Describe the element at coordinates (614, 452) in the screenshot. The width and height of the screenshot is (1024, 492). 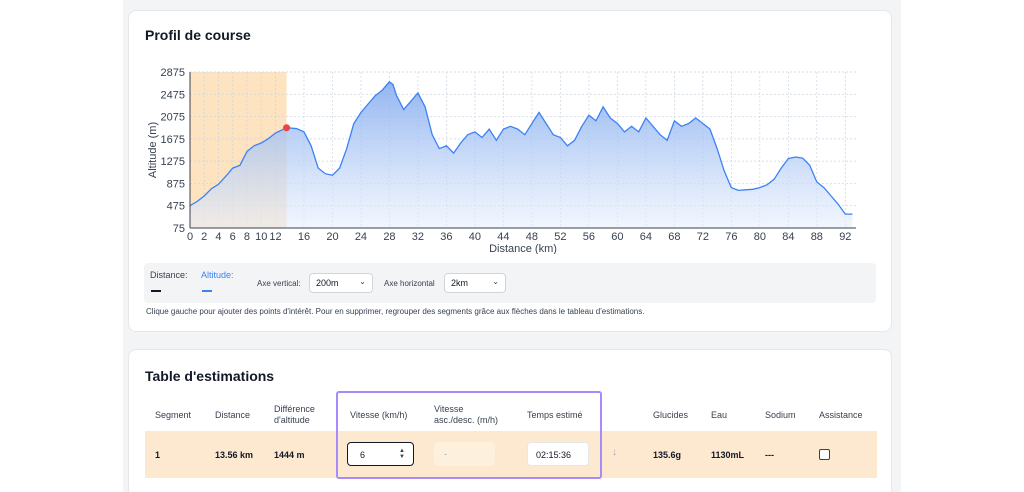
I see `arrow-down-icon: ↓` at that location.